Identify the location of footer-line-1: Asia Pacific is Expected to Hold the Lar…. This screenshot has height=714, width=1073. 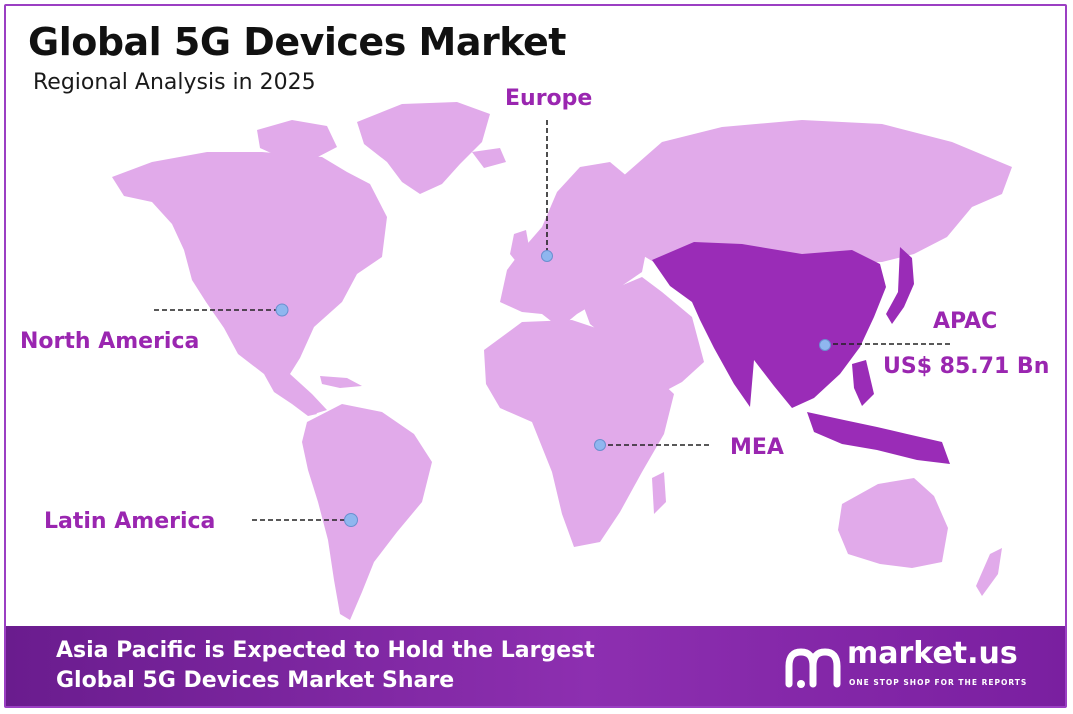
(325, 650).